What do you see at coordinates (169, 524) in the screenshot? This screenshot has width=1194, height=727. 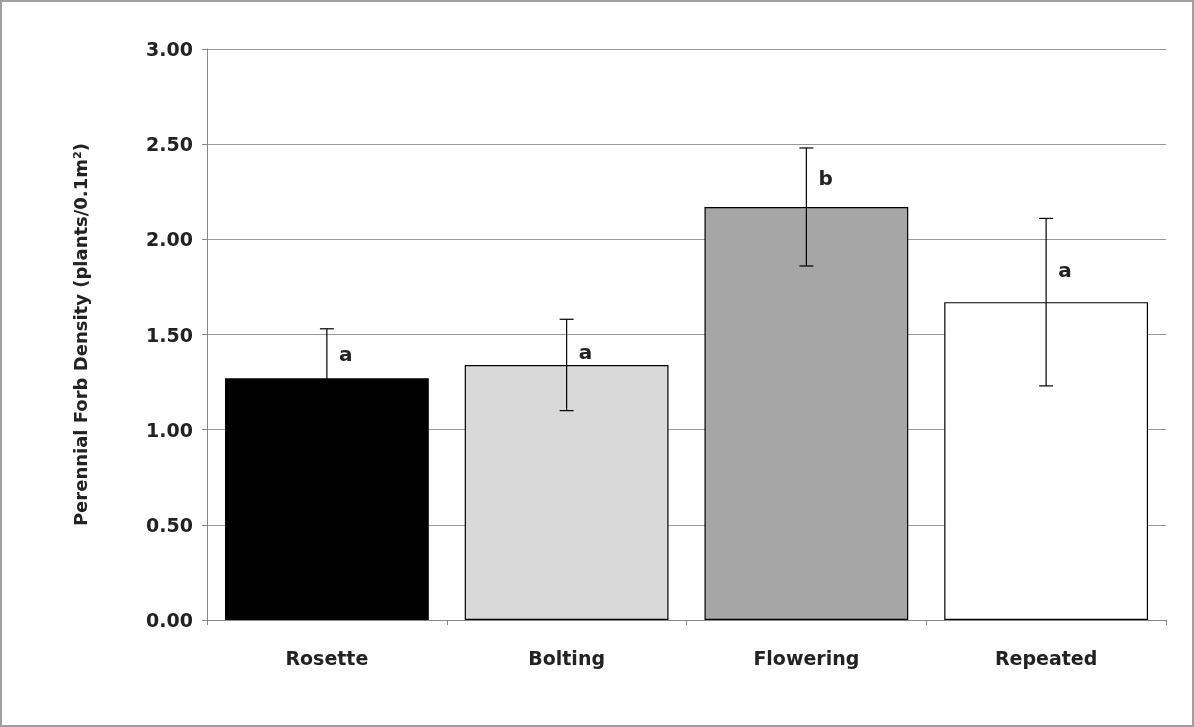 I see `y-tick-label: 0.50` at bounding box center [169, 524].